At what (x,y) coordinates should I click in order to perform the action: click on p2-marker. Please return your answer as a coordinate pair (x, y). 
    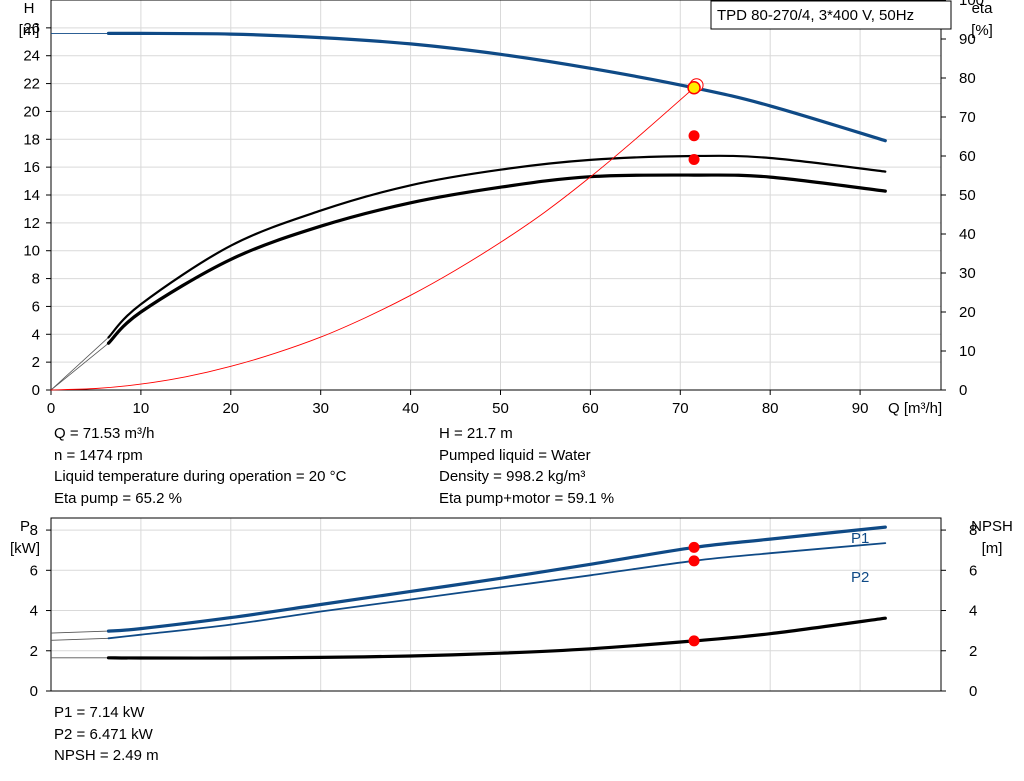
    Looking at the image, I should click on (694, 561).